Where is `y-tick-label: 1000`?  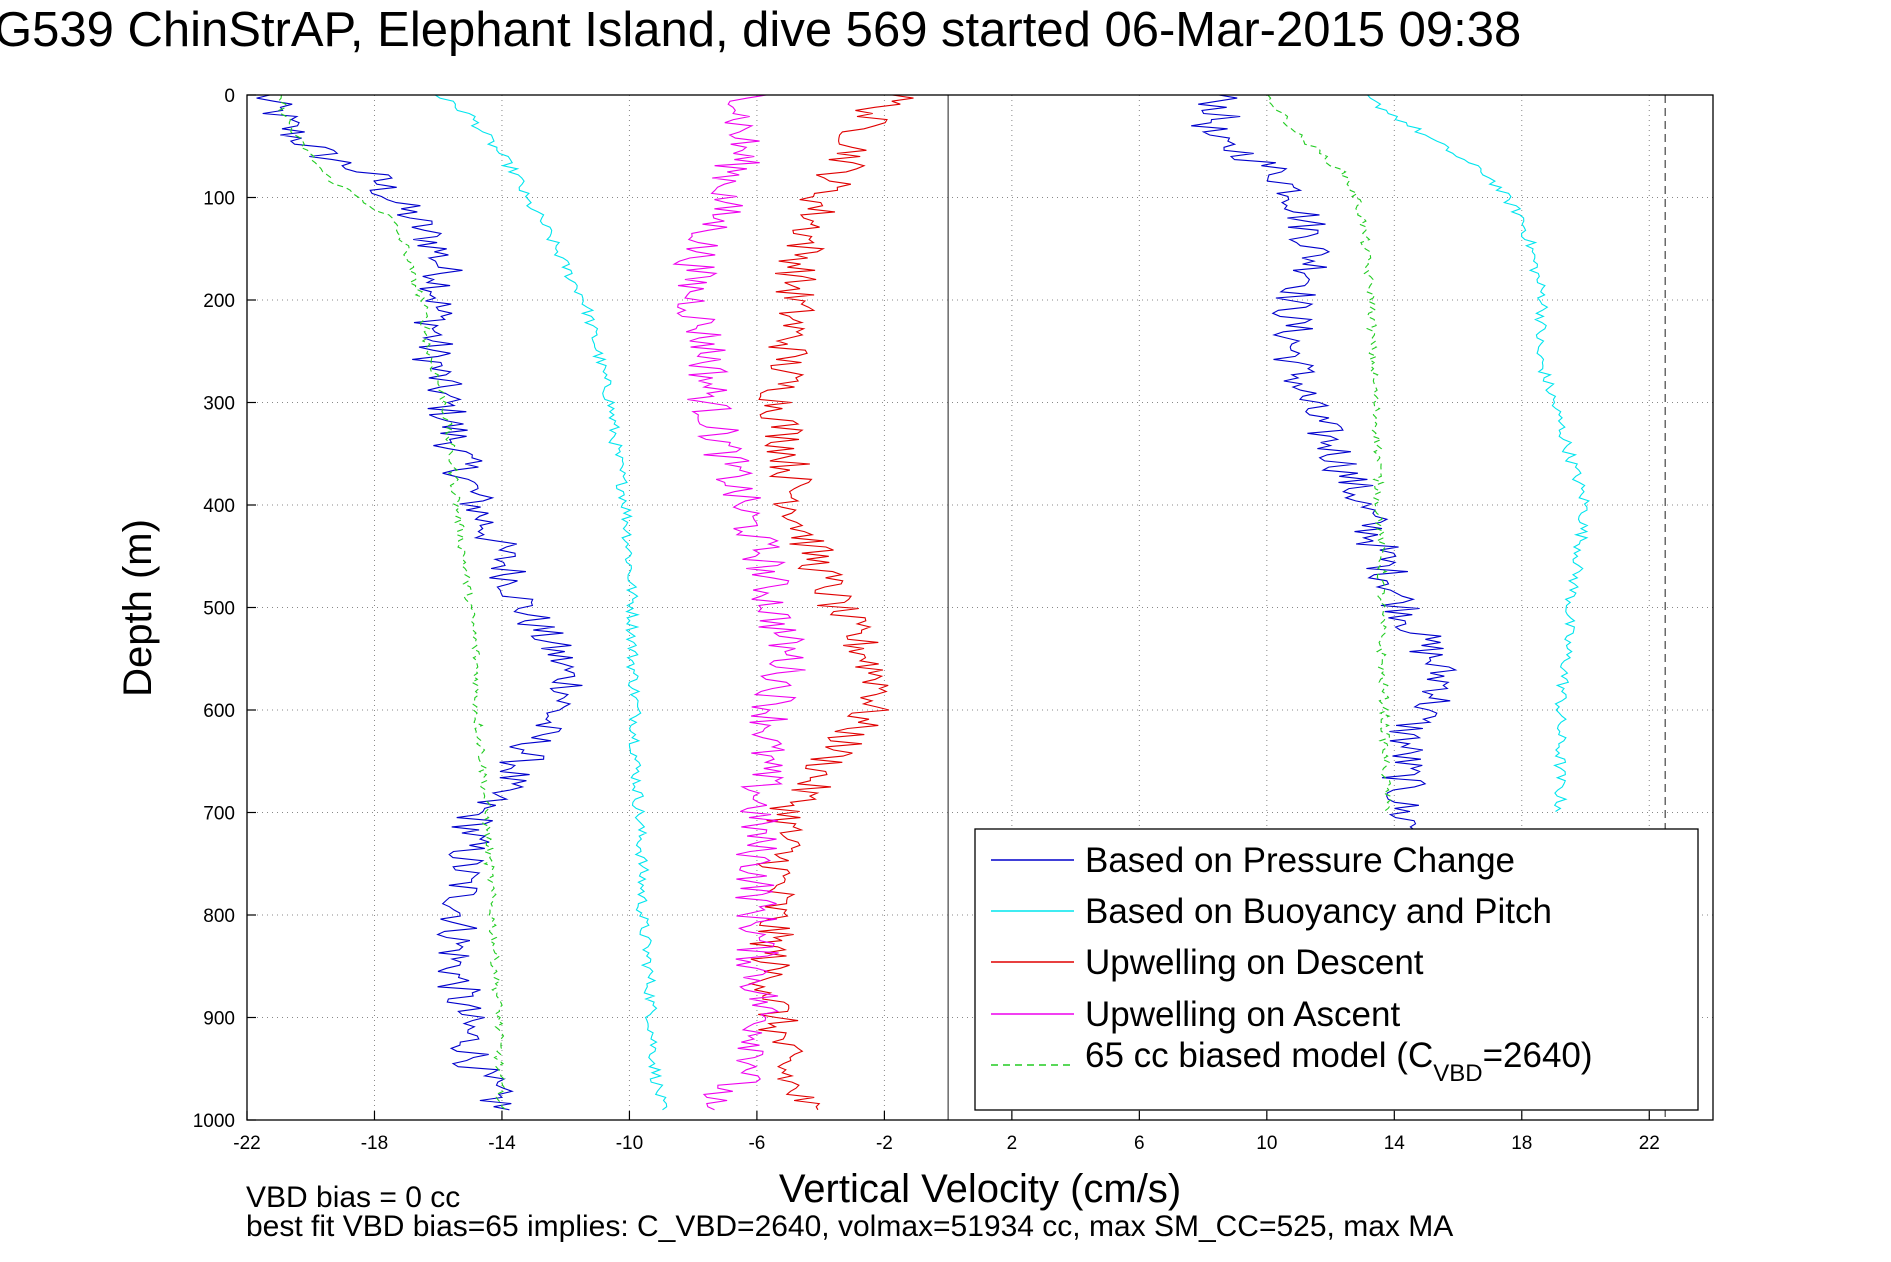
y-tick-label: 1000 is located at coordinates (214, 1121).